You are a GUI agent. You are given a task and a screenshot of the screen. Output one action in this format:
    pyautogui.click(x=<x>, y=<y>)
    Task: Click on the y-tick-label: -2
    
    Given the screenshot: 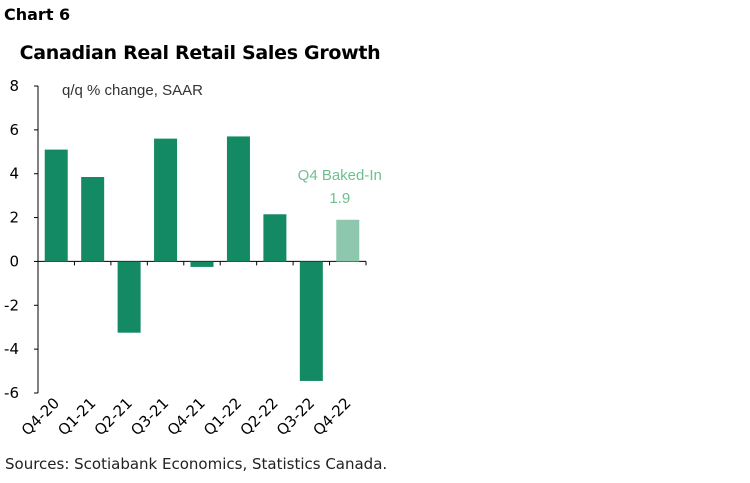 What is the action you would take?
    pyautogui.click(x=11, y=305)
    